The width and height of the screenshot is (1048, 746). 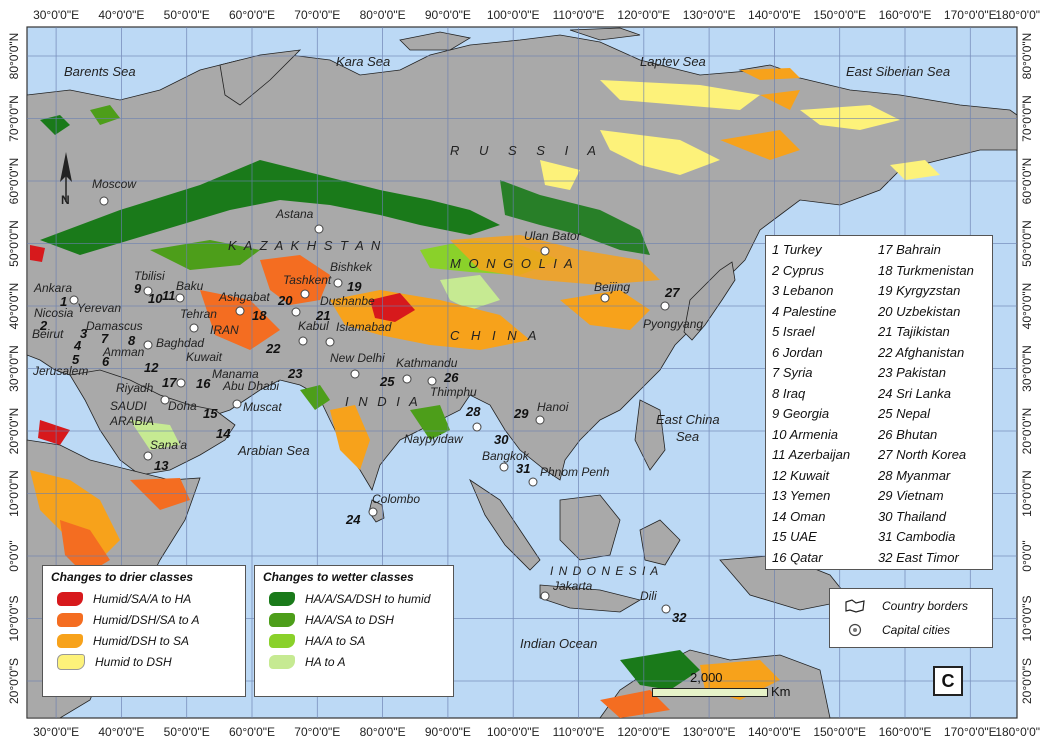 What do you see at coordinates (295, 373) in the screenshot?
I see `country-number: 23` at bounding box center [295, 373].